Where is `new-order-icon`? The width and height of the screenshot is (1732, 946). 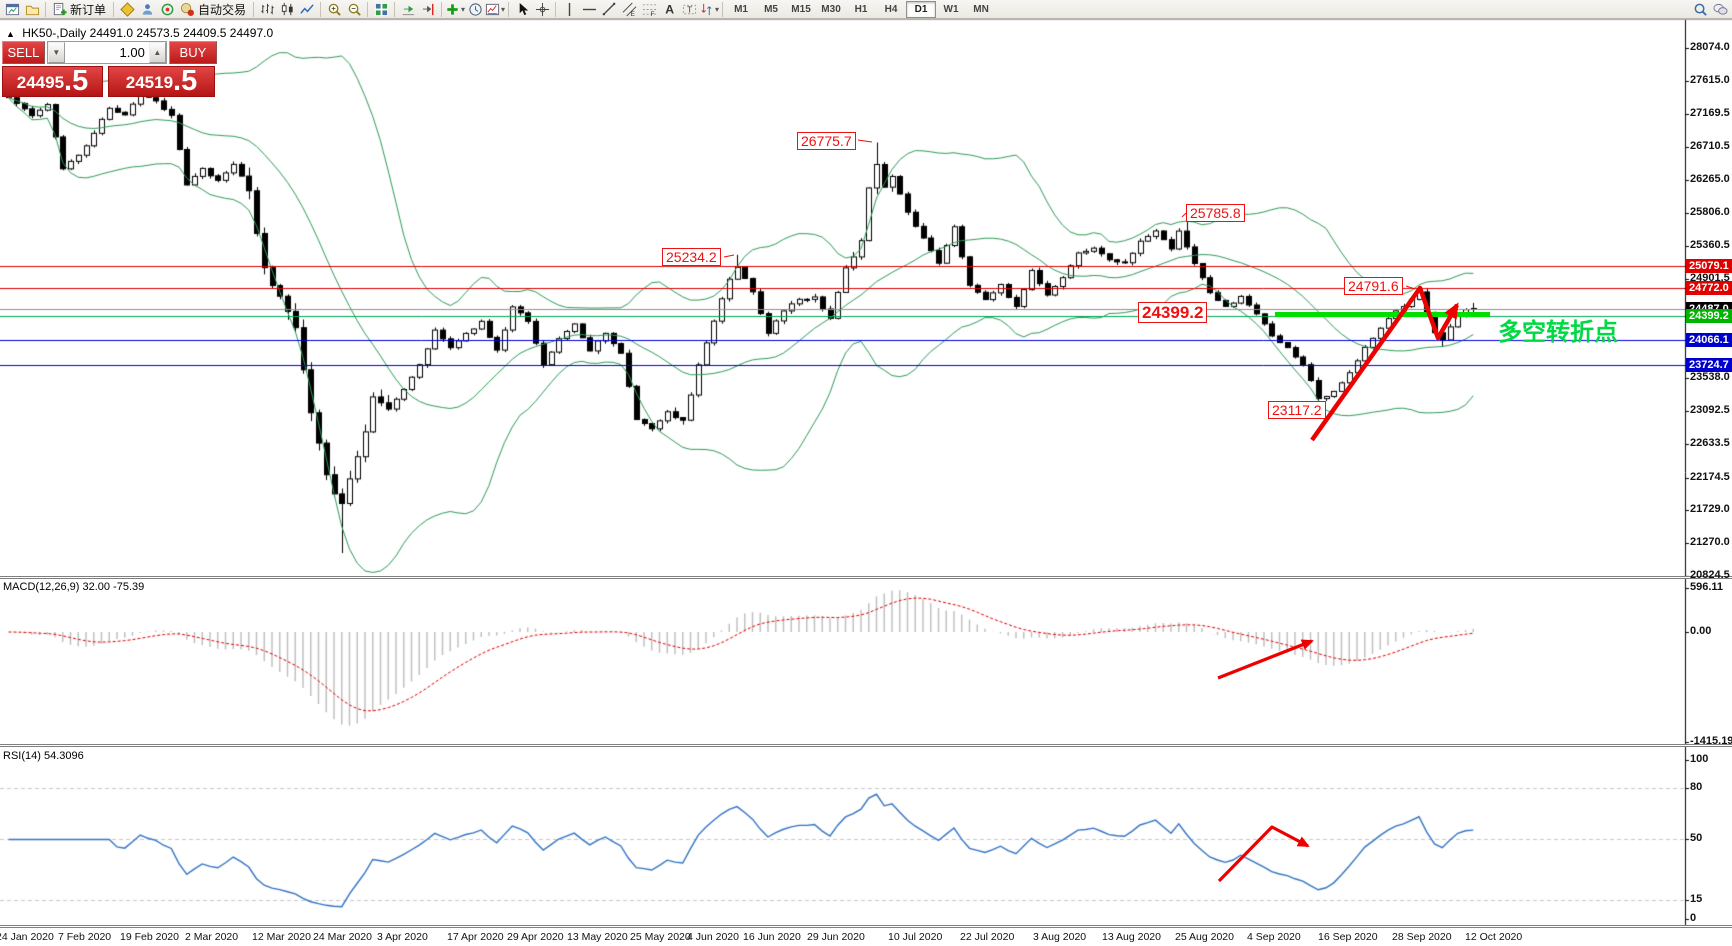 new-order-icon is located at coordinates (59, 9).